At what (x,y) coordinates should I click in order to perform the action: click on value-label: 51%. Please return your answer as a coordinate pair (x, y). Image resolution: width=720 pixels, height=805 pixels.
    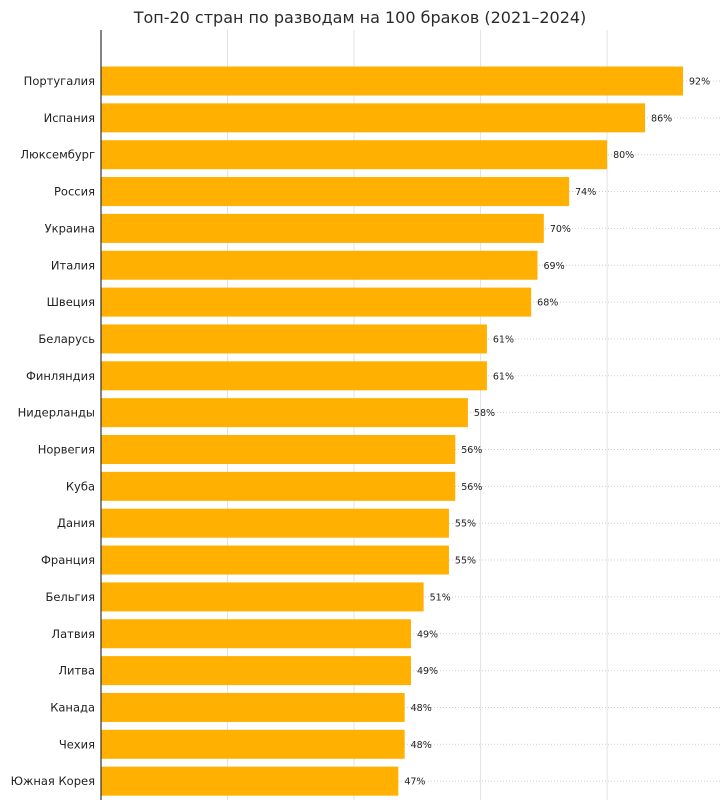
    Looking at the image, I should click on (440, 597).